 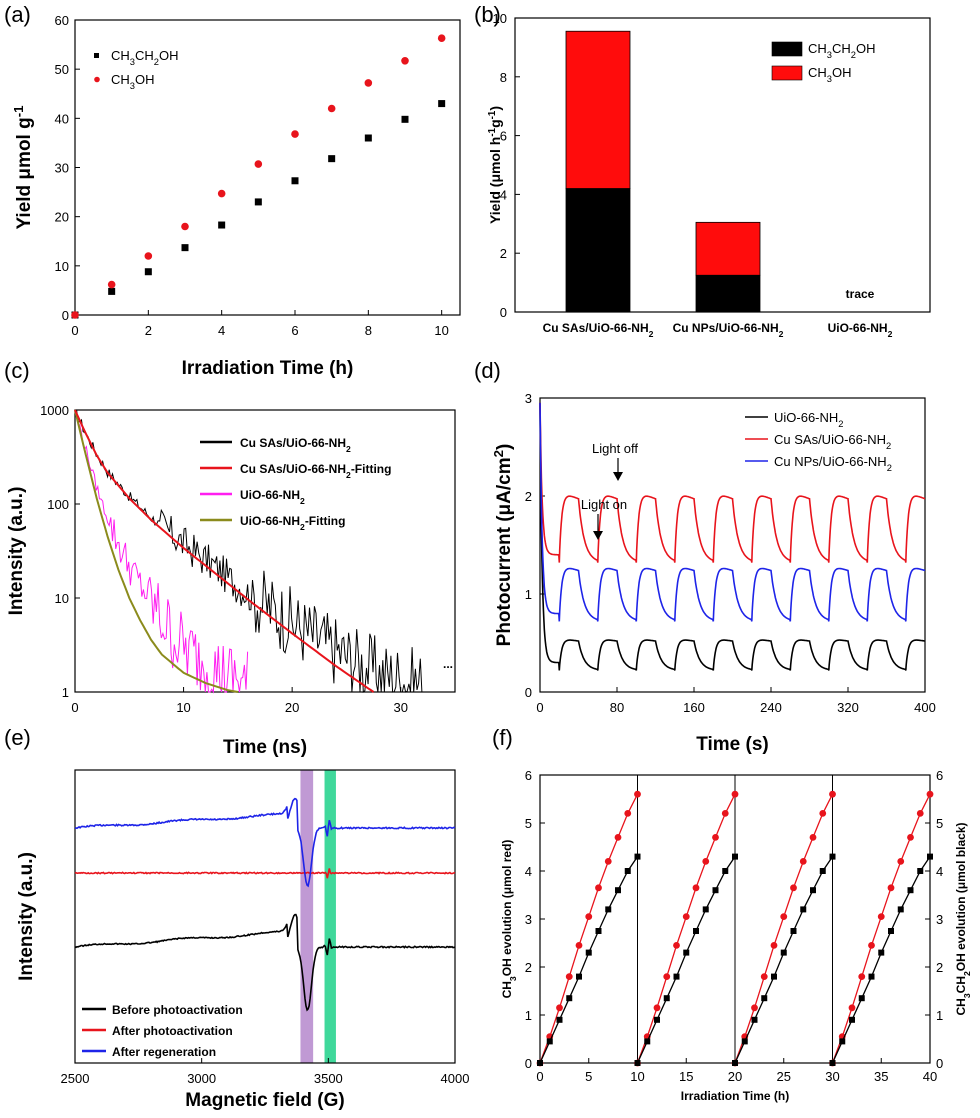 I want to click on b-legend-label: CH3CH2OH, so click(x=841, y=50).